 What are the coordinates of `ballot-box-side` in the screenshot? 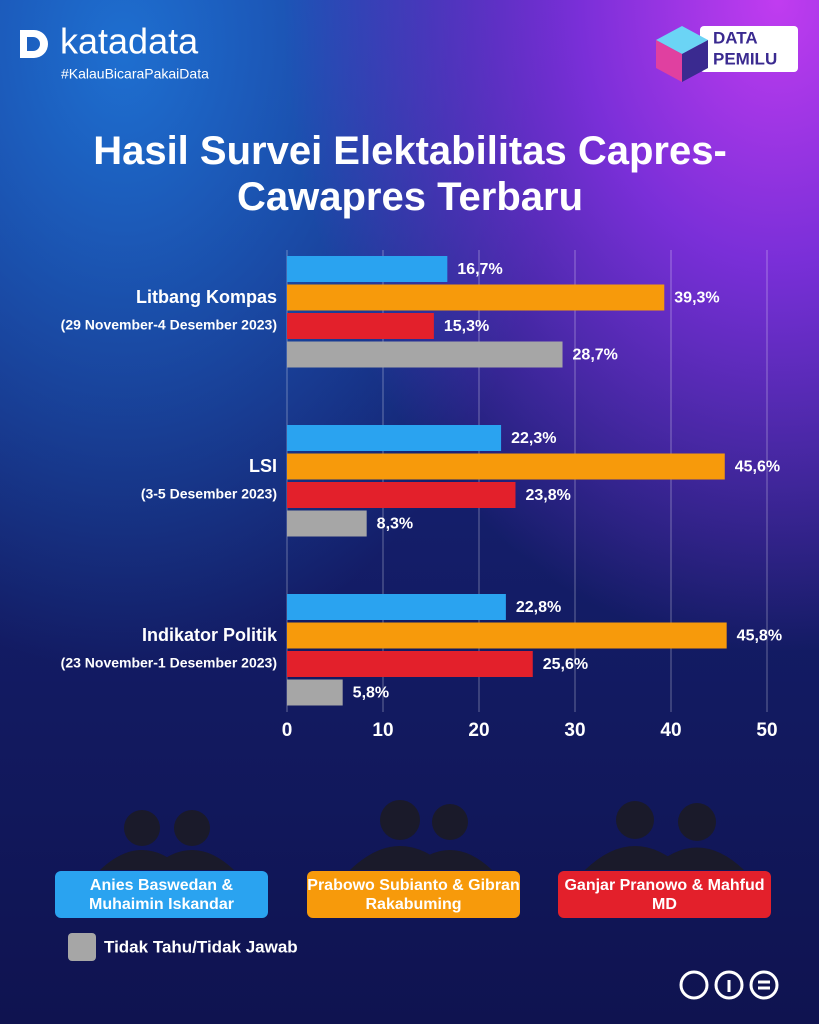 It's located at (669, 61).